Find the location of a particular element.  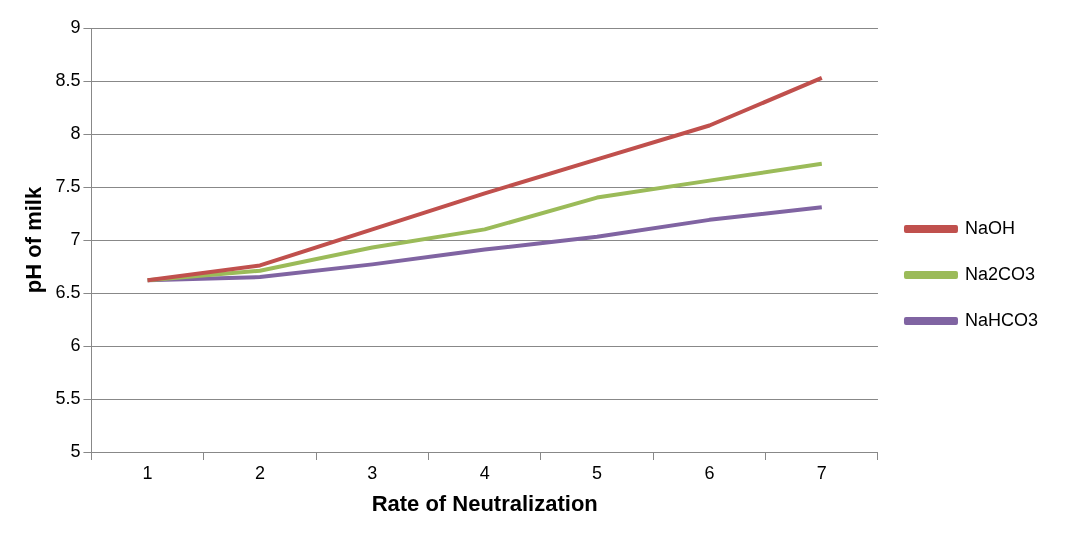

x-tick-label: 5 is located at coordinates (597, 472).